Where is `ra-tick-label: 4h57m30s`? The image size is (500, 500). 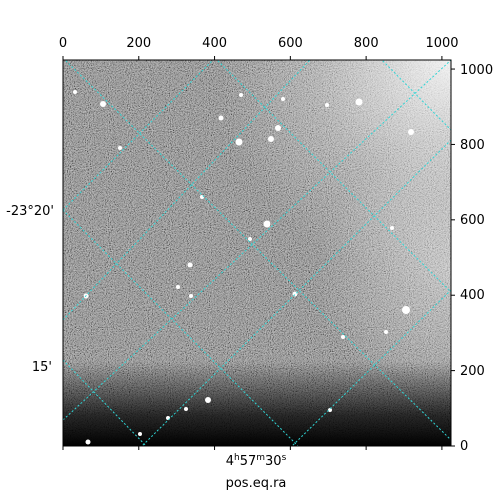
ra-tick-label: 4h57m30s is located at coordinates (256, 461).